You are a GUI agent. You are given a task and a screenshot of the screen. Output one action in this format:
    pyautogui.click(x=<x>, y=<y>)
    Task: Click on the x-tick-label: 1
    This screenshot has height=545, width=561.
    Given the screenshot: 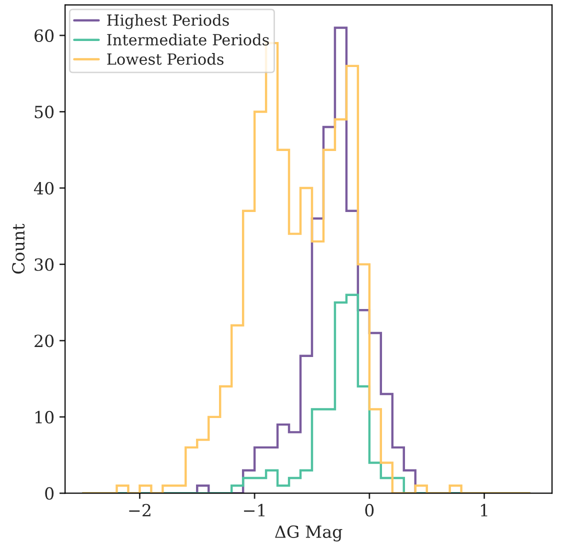 What is the action you would take?
    pyautogui.click(x=484, y=510)
    